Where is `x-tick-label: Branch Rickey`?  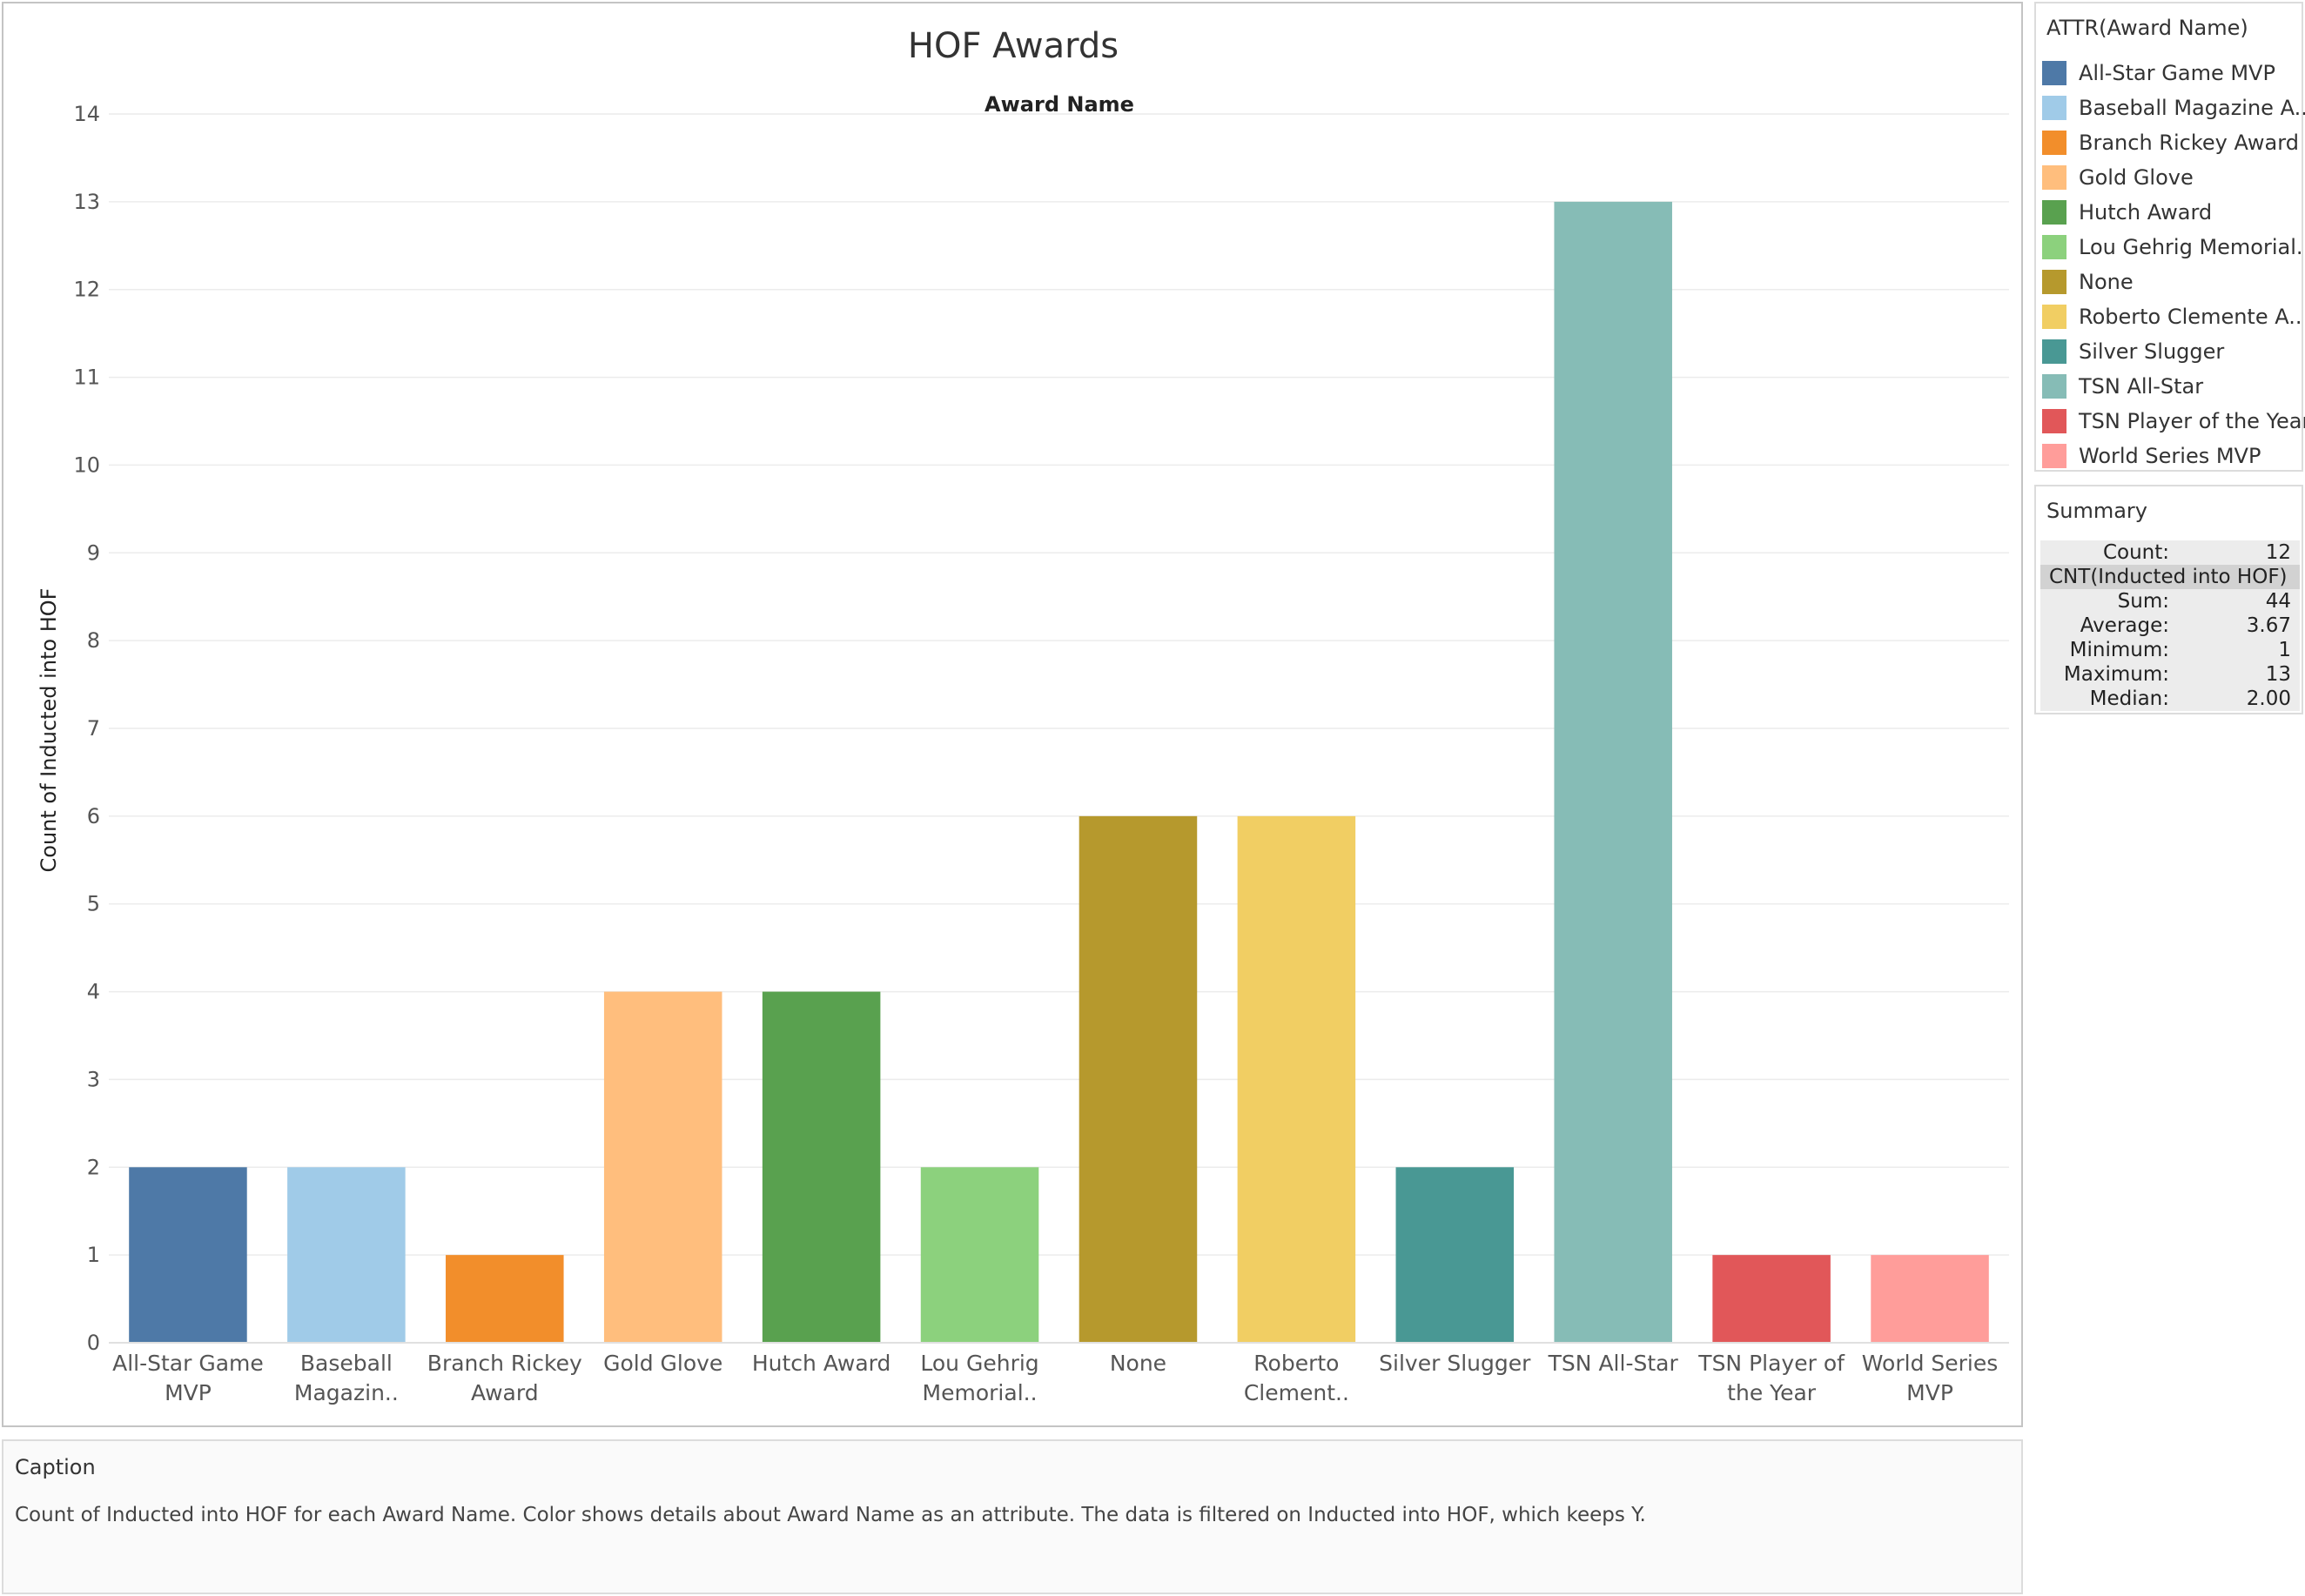
x-tick-label: Branch Rickey is located at coordinates (505, 1363).